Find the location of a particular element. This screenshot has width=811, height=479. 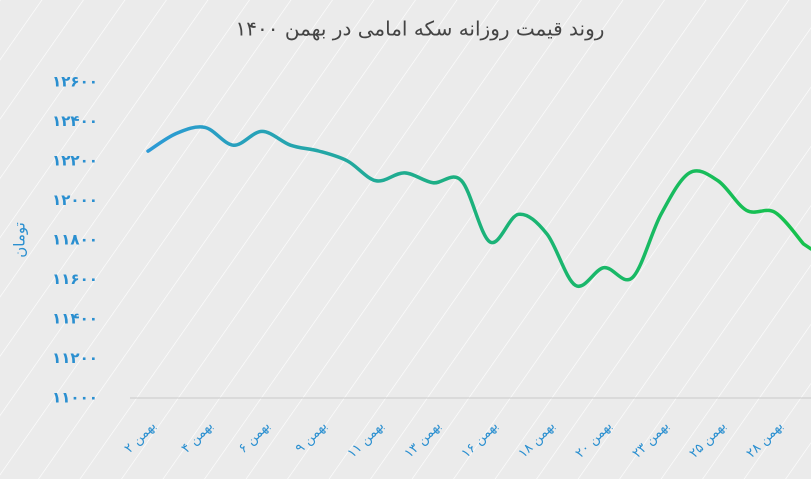

y-tick-label: ۱۲۴۰۰ is located at coordinates (75, 121).